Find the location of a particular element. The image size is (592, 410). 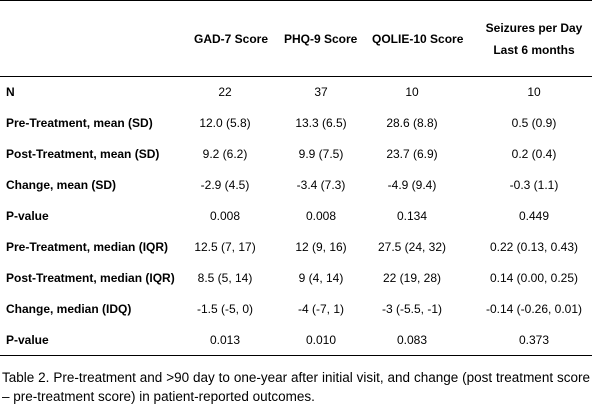

row-label: Pre-Treatment, mean (SD) is located at coordinates (79, 123).